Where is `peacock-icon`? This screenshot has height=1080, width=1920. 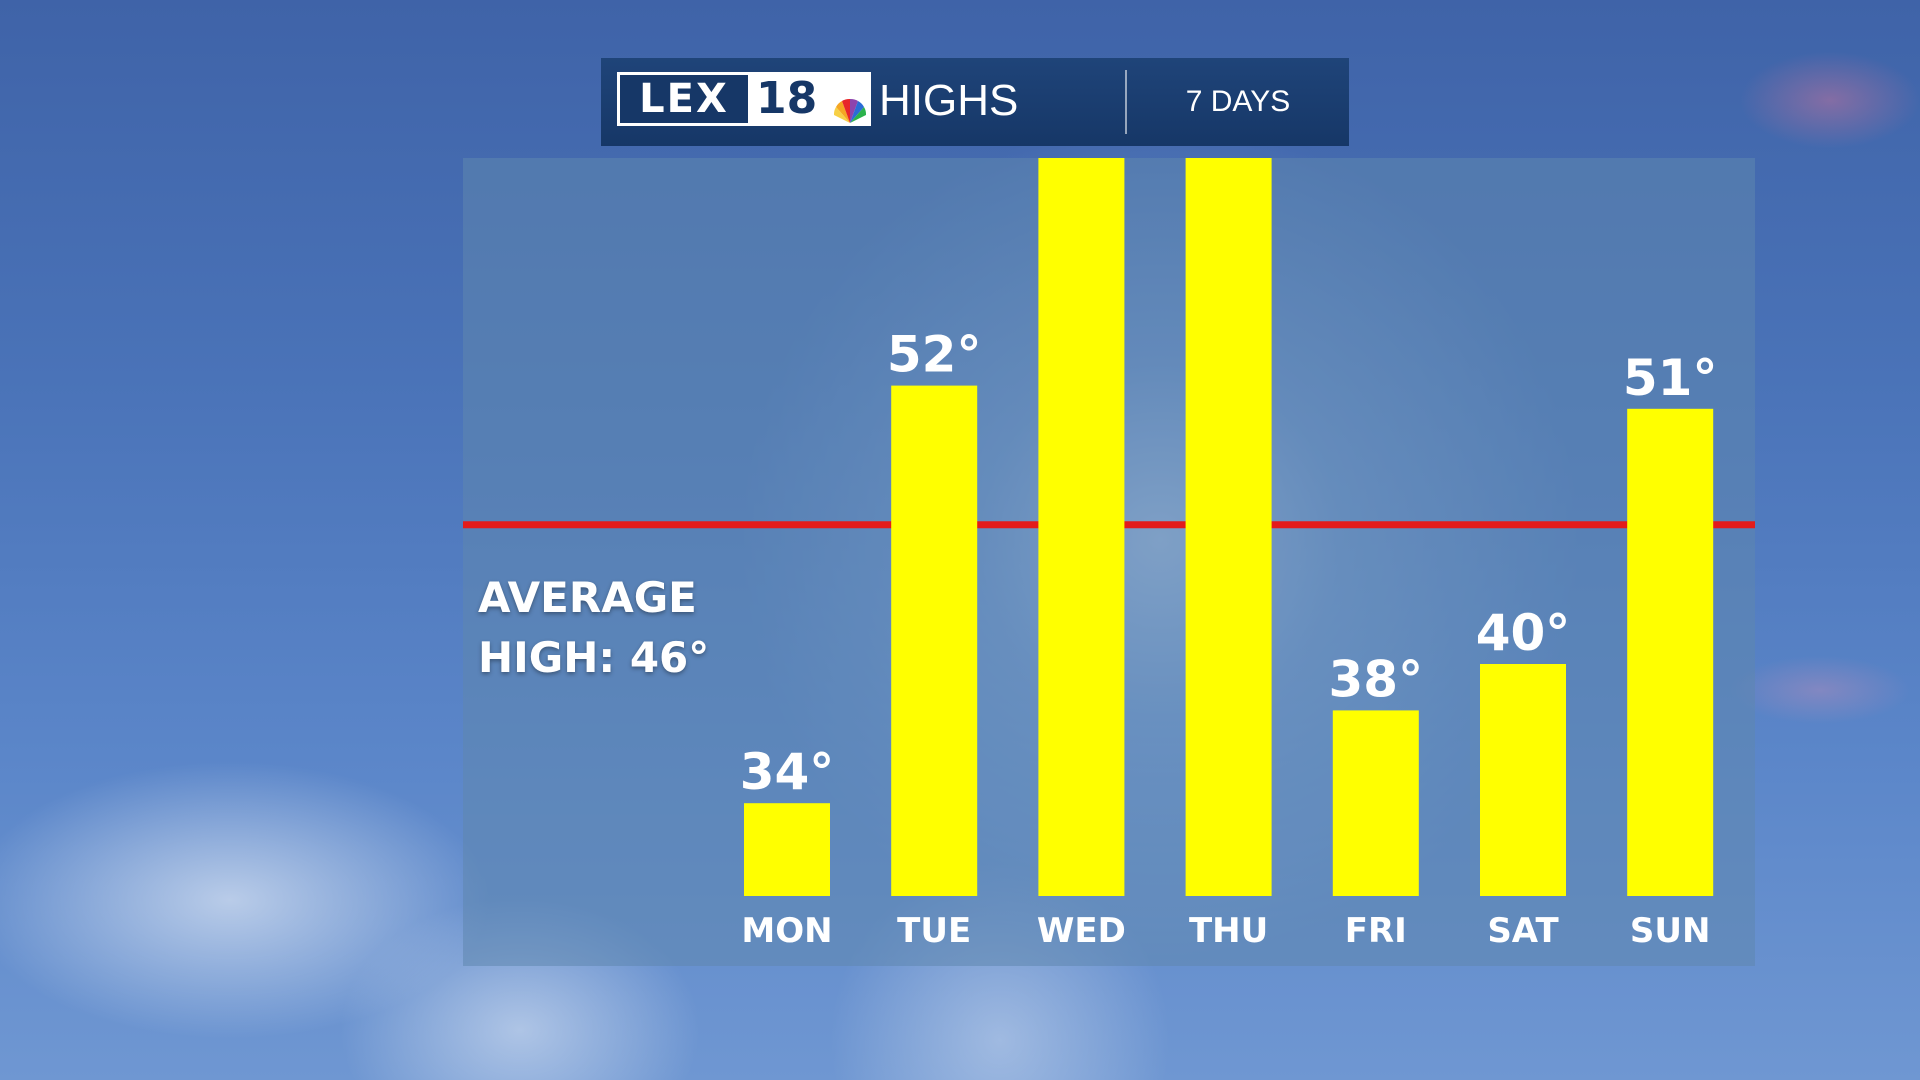 peacock-icon is located at coordinates (850, 110).